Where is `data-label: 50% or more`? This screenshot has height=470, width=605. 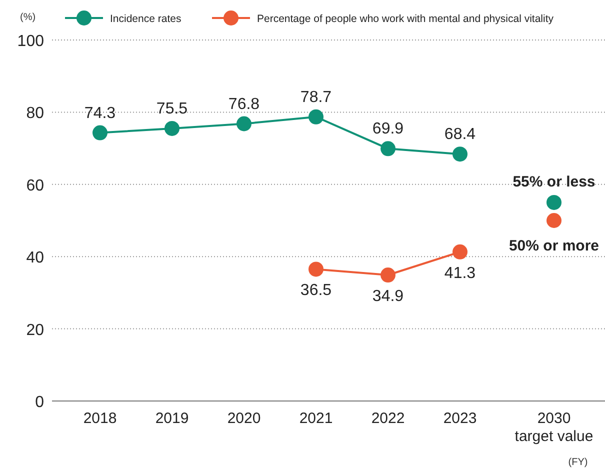
data-label: 50% or more is located at coordinates (554, 246).